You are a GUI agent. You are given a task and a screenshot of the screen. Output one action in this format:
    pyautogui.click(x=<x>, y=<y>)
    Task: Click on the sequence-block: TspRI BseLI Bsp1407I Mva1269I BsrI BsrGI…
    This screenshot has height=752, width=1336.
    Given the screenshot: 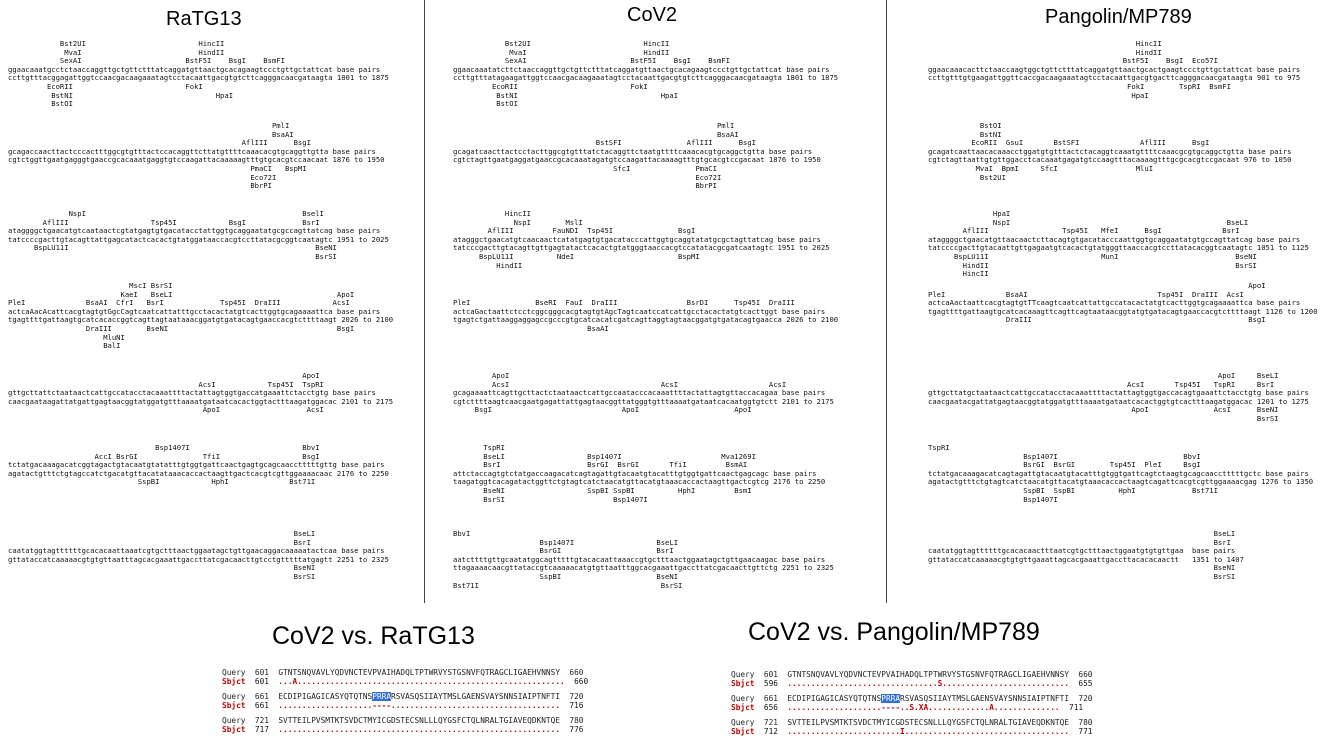 What is the action you would take?
    pyautogui.click(x=639, y=473)
    